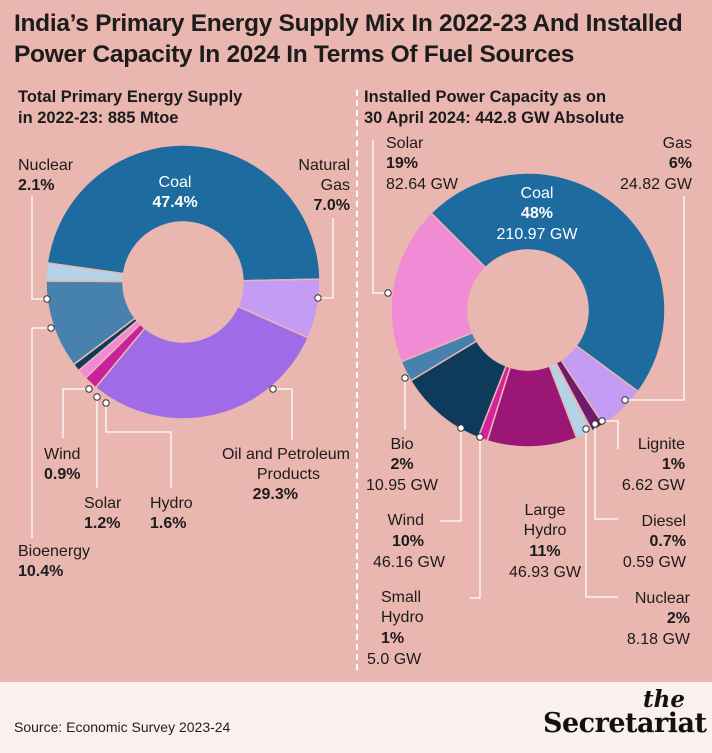  Describe the element at coordinates (392, 638) in the screenshot. I see `right-value-small-hydro: 1%` at that location.